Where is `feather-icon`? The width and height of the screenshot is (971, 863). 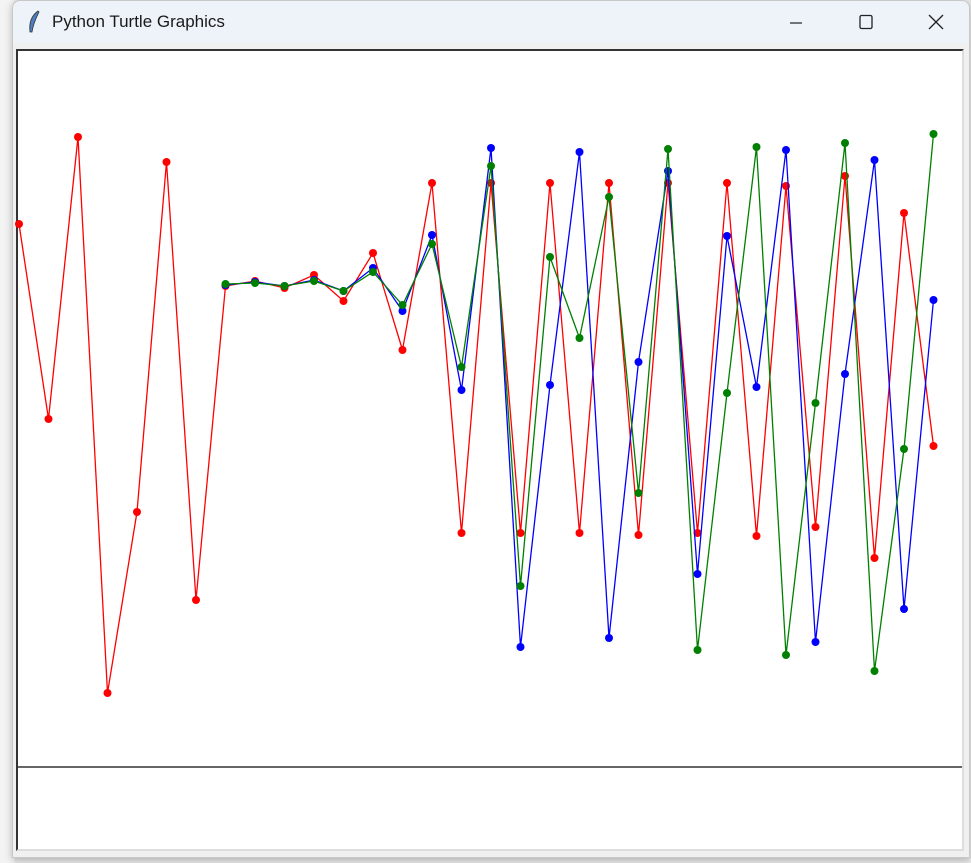 feather-icon is located at coordinates (34, 21).